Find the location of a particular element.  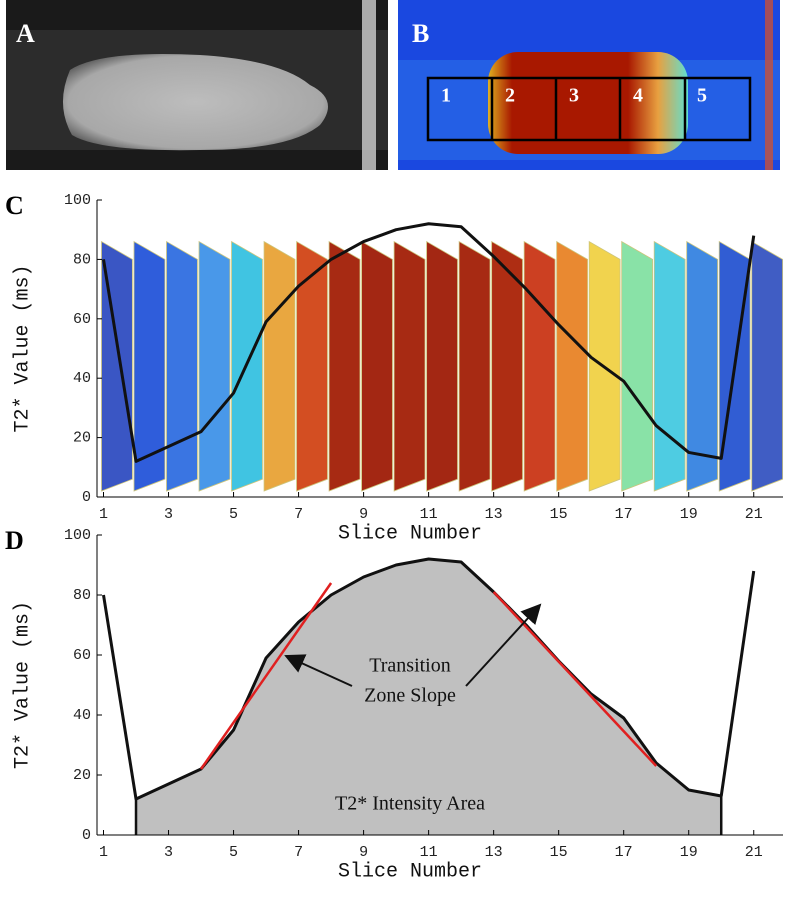

region-label: 3 is located at coordinates (574, 96).